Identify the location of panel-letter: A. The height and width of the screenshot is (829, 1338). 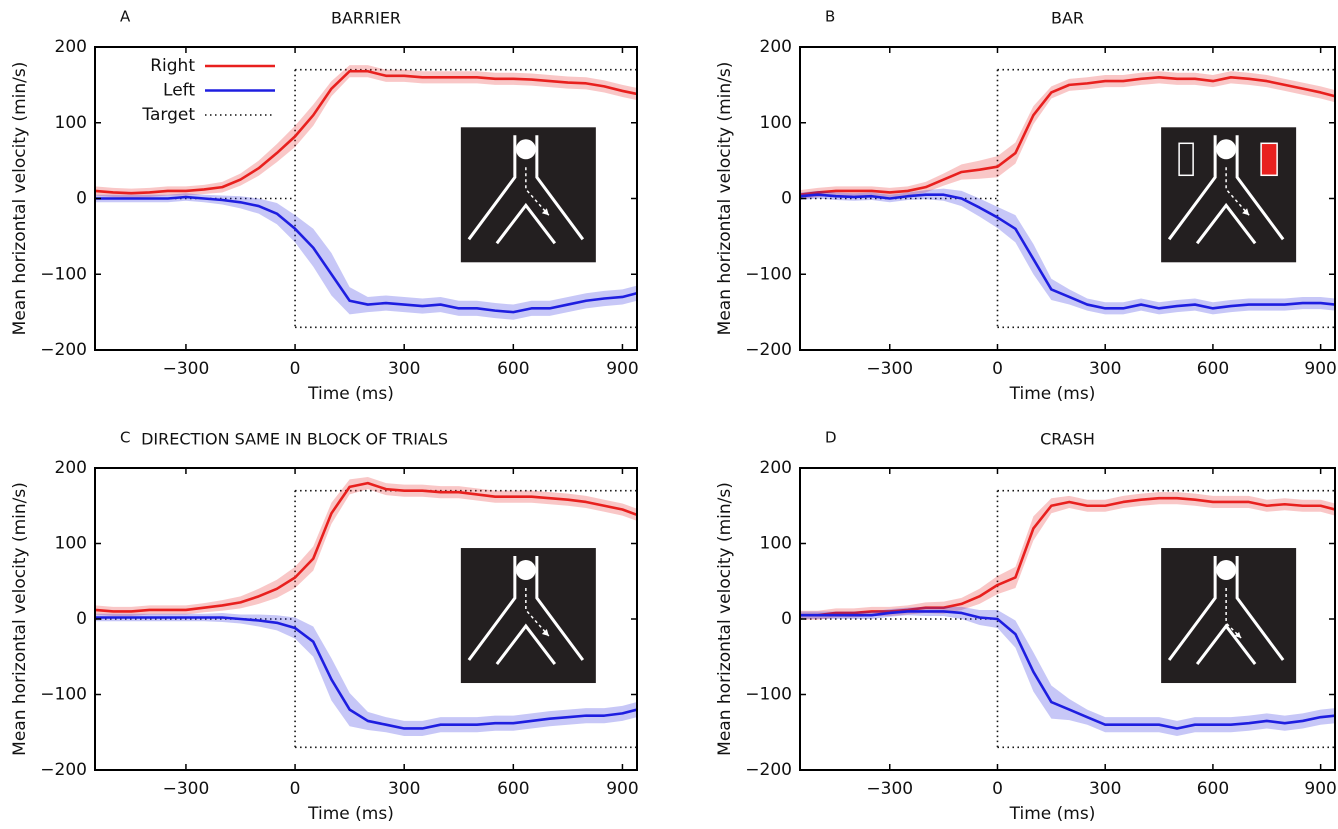
(125, 17).